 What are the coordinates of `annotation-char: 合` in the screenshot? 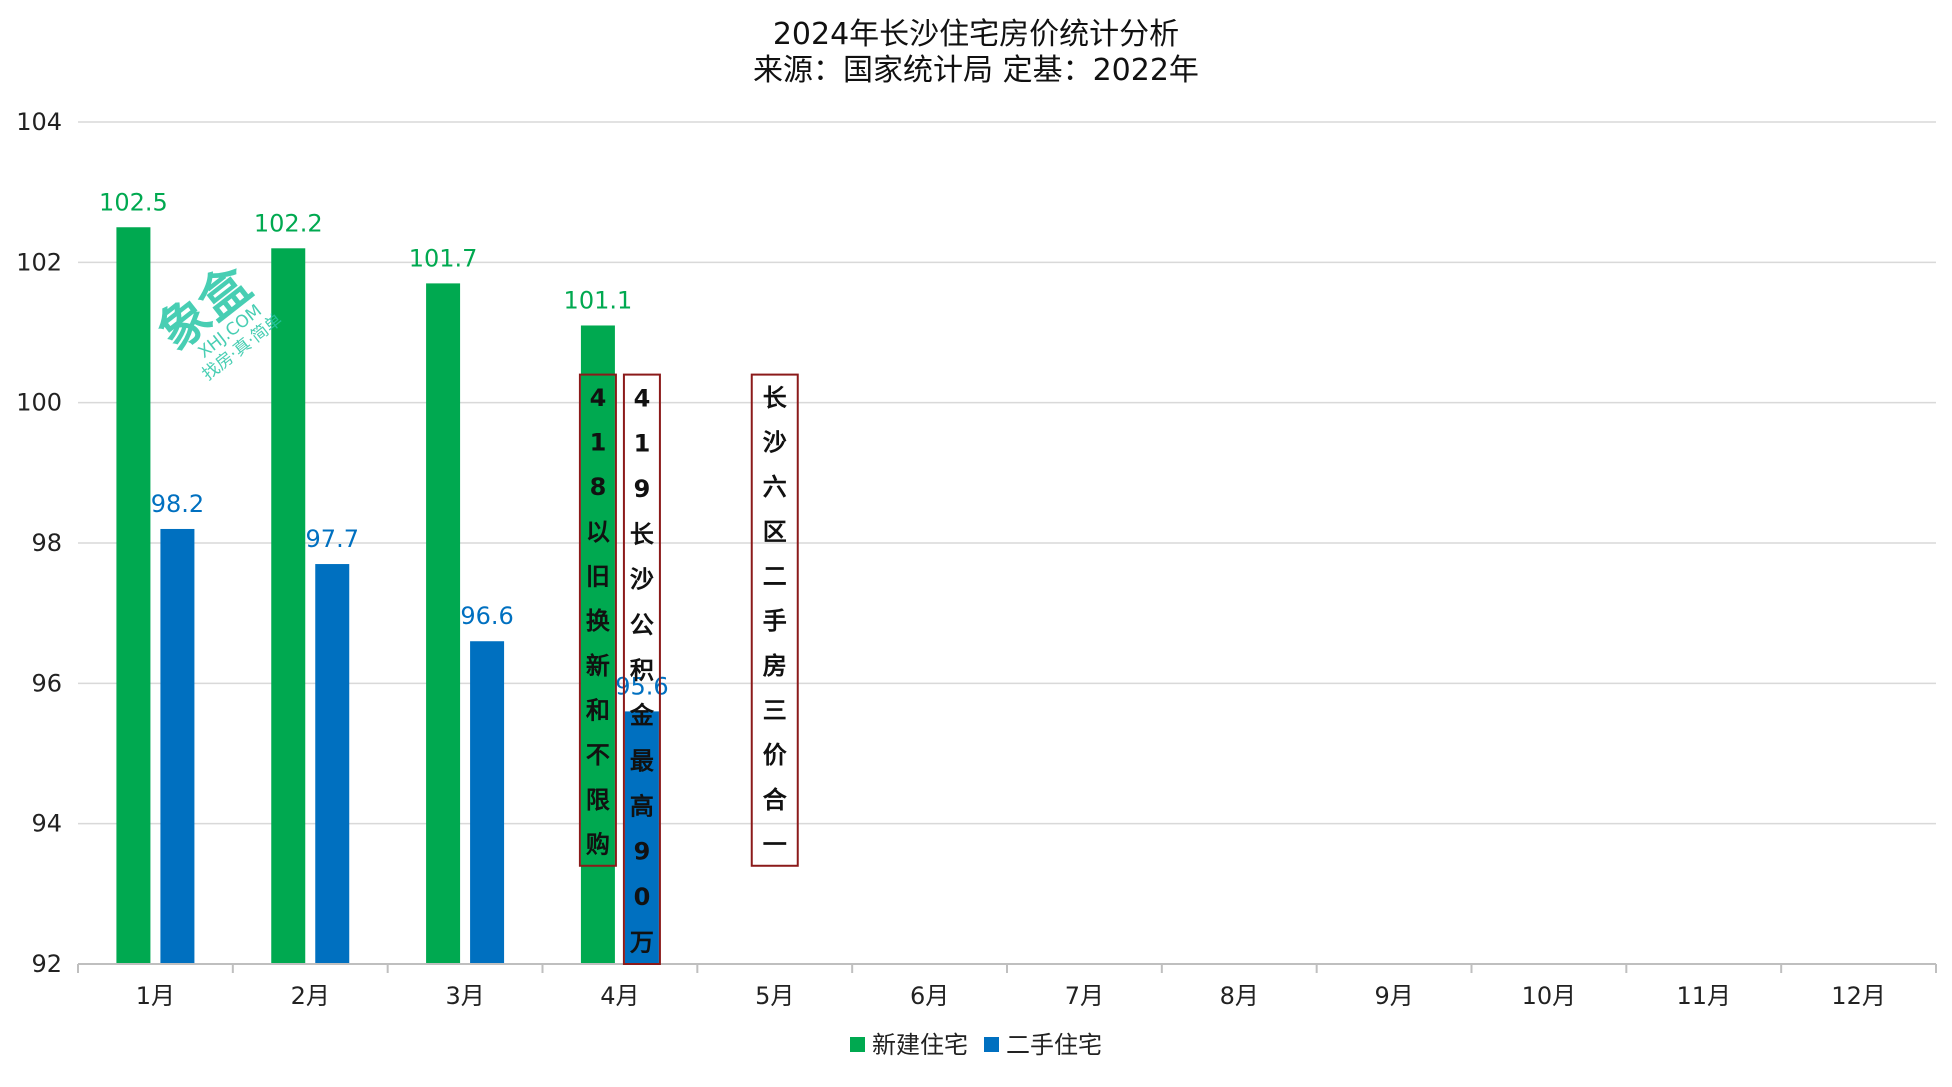 It's located at (775, 800).